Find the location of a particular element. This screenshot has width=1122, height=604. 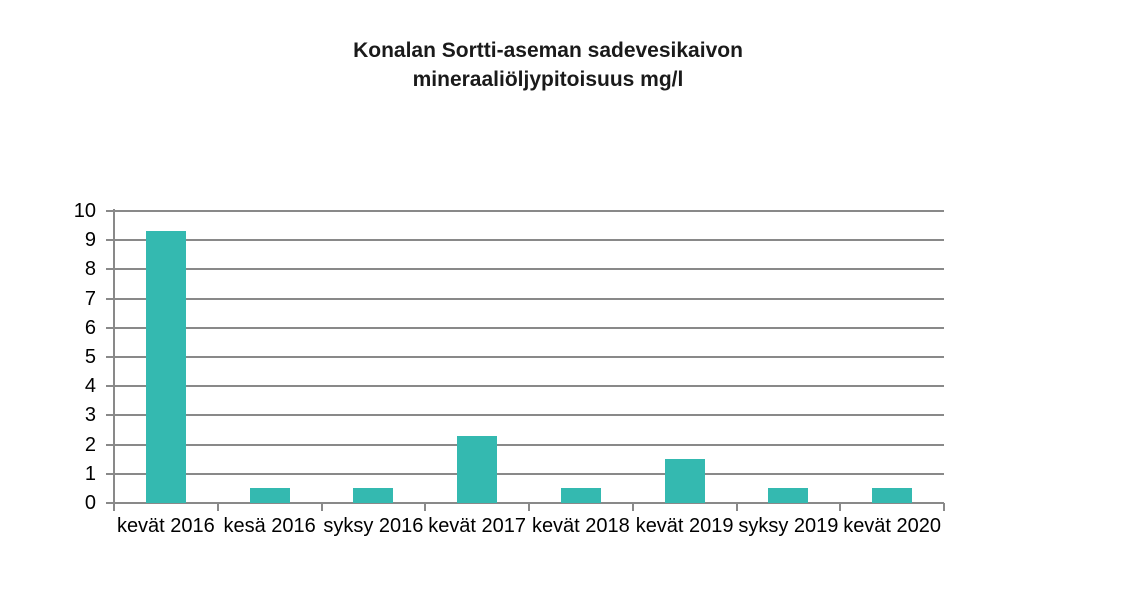

x-tick-label: kevät 2019 is located at coordinates (684, 526).